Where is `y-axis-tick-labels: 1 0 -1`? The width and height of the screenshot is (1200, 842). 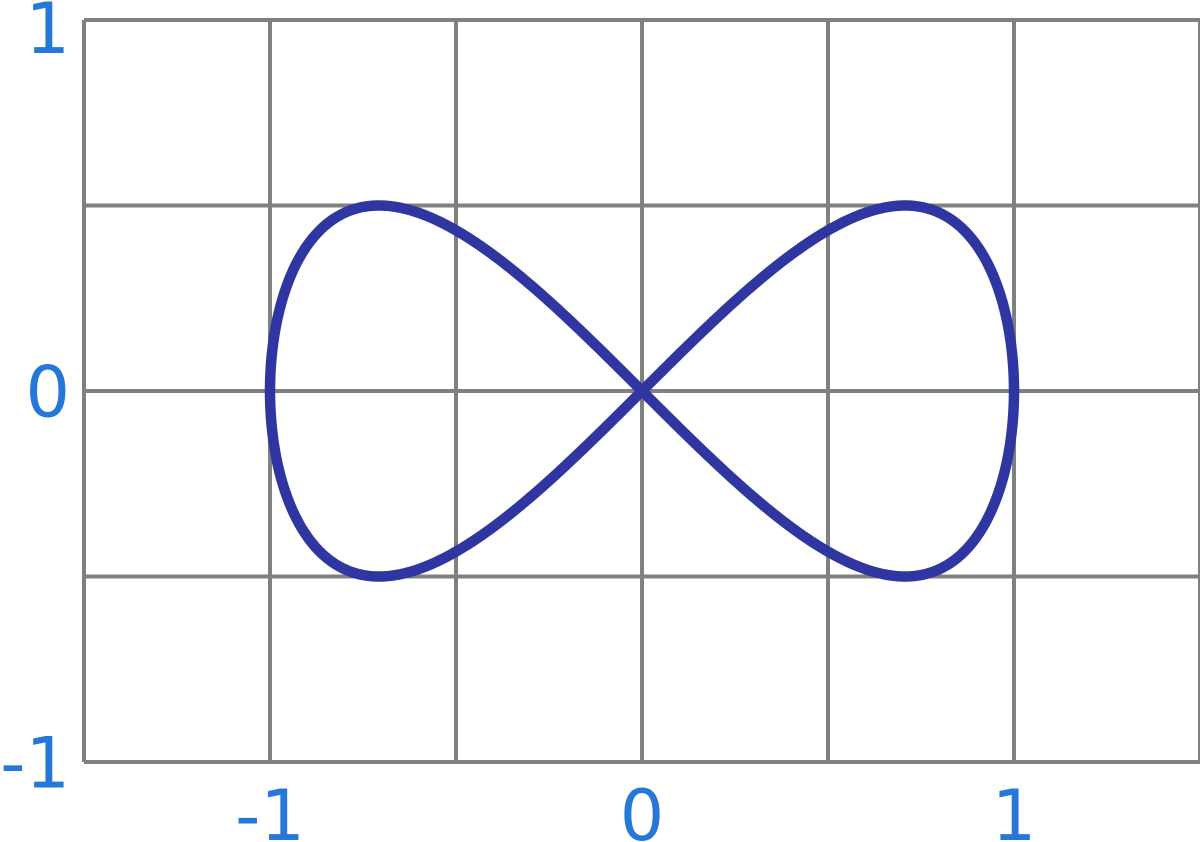 y-axis-tick-labels: 1 0 -1 is located at coordinates (35, 402).